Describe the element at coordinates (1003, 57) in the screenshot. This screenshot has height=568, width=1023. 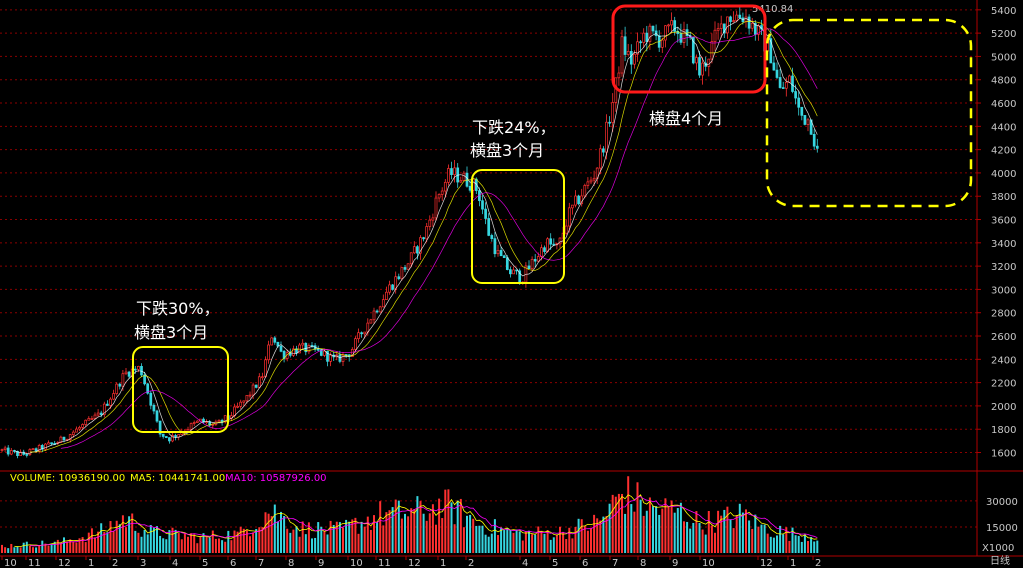
I see `price-tick-label: 5000` at that location.